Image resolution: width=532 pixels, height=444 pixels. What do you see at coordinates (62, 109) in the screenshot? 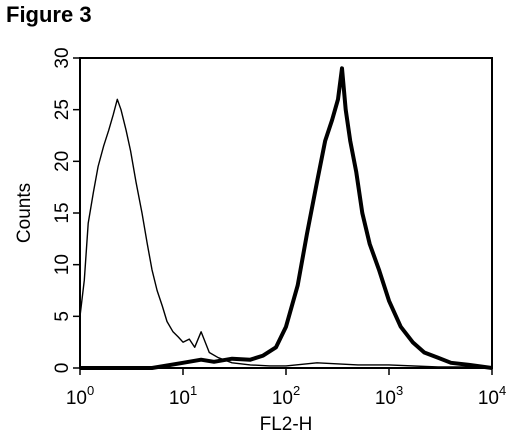
I see `y-tick-label: 25` at bounding box center [62, 109].